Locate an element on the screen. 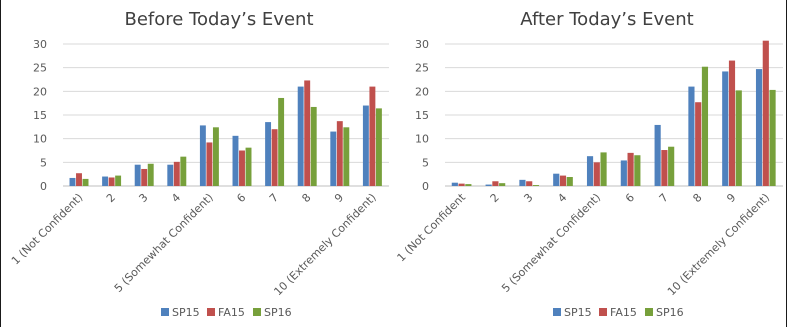 The height and width of the screenshot is (327, 787). x-category-label: 1 (Not Confident is located at coordinates (432, 227).